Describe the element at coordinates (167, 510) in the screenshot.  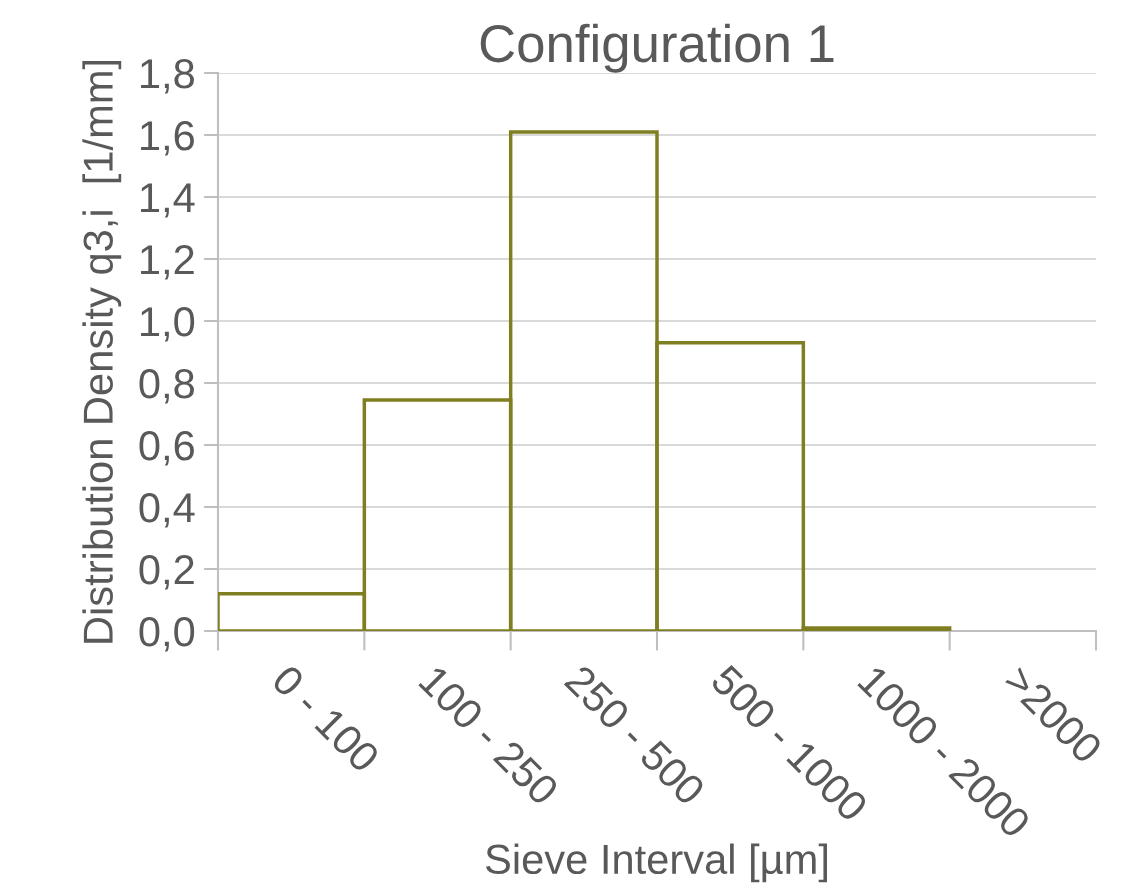
I see `y-tick-label: 0,4` at that location.